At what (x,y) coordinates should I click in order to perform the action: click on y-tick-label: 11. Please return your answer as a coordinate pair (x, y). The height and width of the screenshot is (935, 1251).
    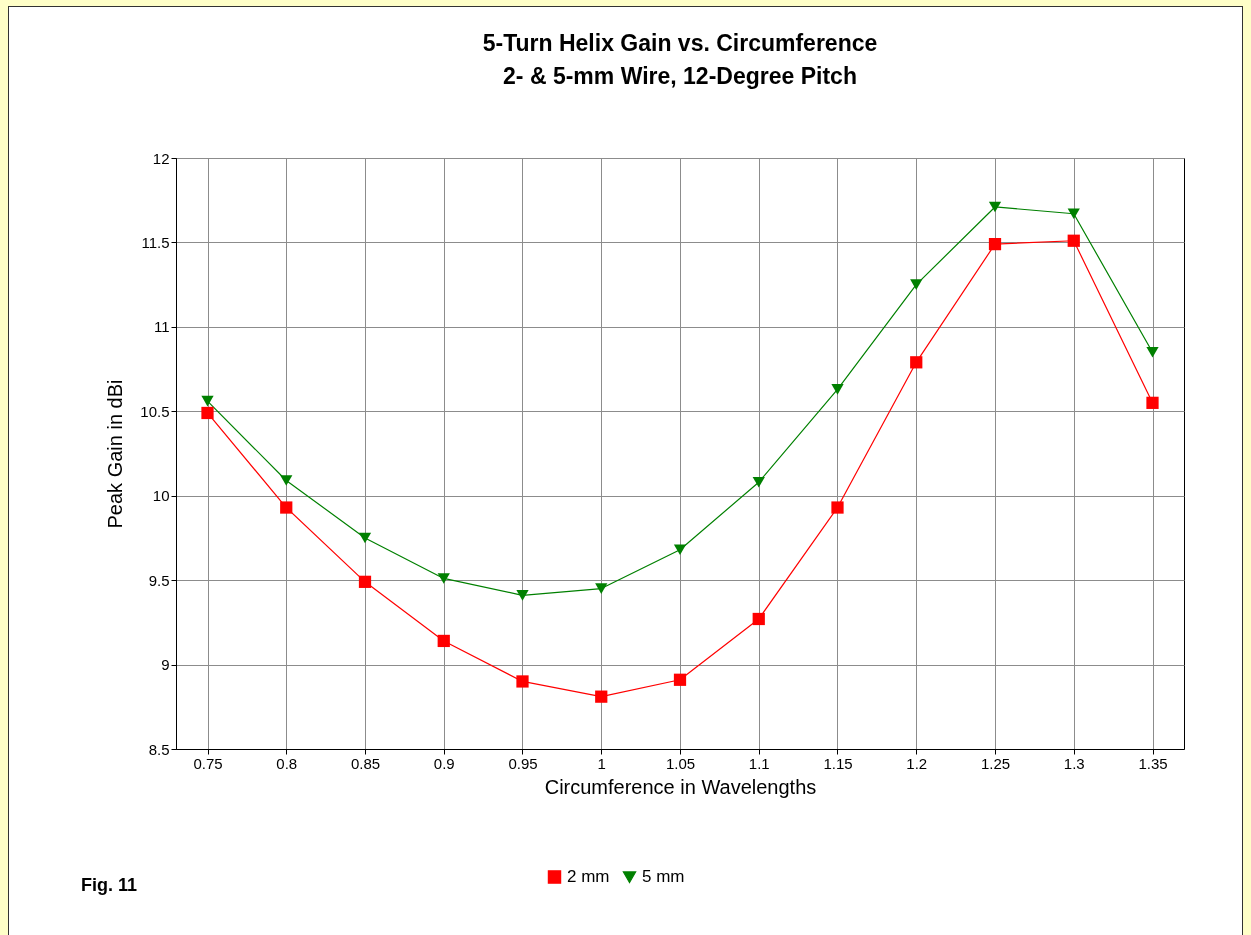
    Looking at the image, I should click on (161, 327).